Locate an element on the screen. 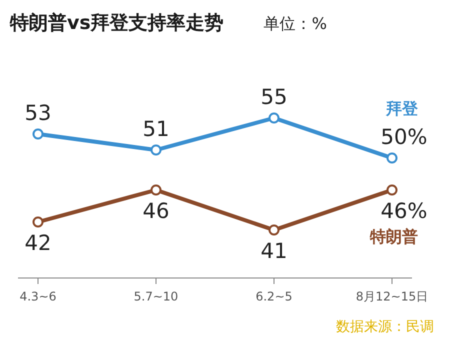 Image resolution: width=450 pixels, height=344 pixels. data-label: 41 is located at coordinates (274, 251).